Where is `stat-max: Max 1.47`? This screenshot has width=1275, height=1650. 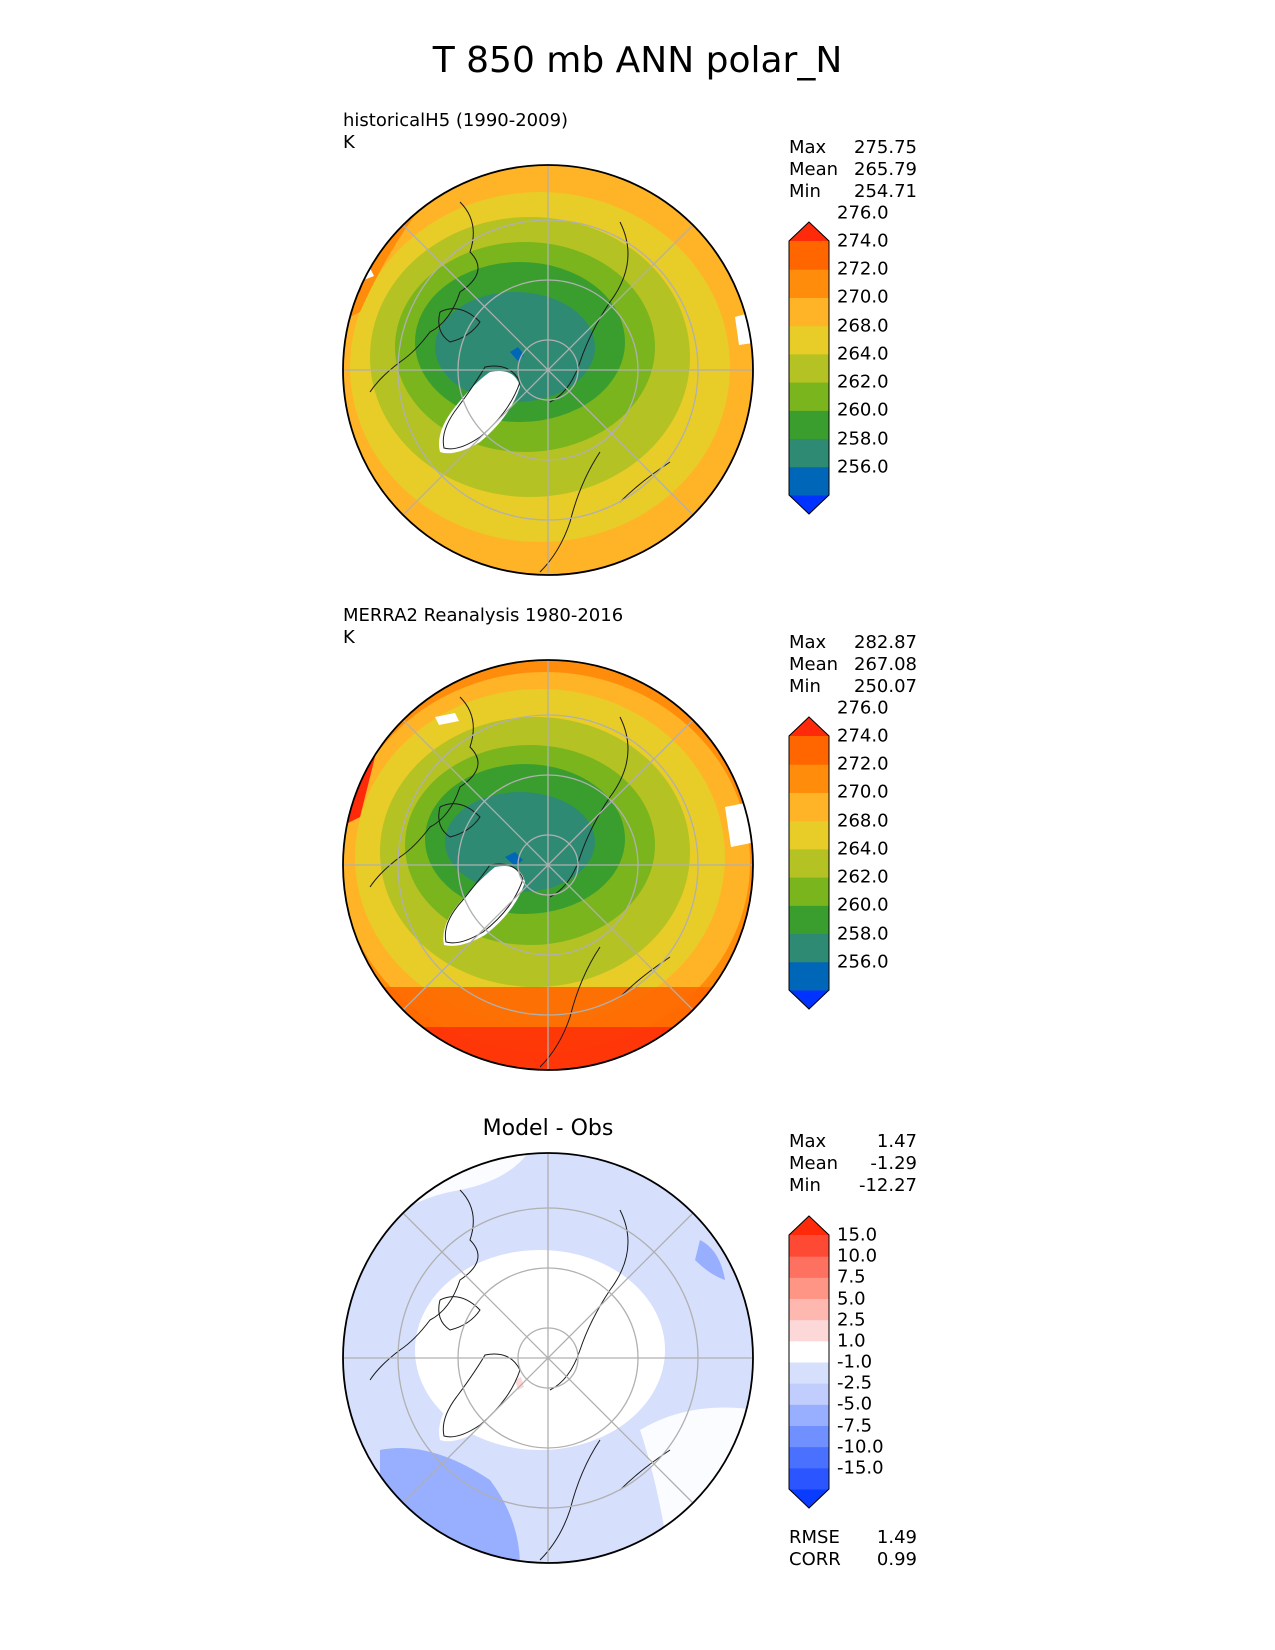
stat-max: Max 1.47 is located at coordinates (853, 1141).